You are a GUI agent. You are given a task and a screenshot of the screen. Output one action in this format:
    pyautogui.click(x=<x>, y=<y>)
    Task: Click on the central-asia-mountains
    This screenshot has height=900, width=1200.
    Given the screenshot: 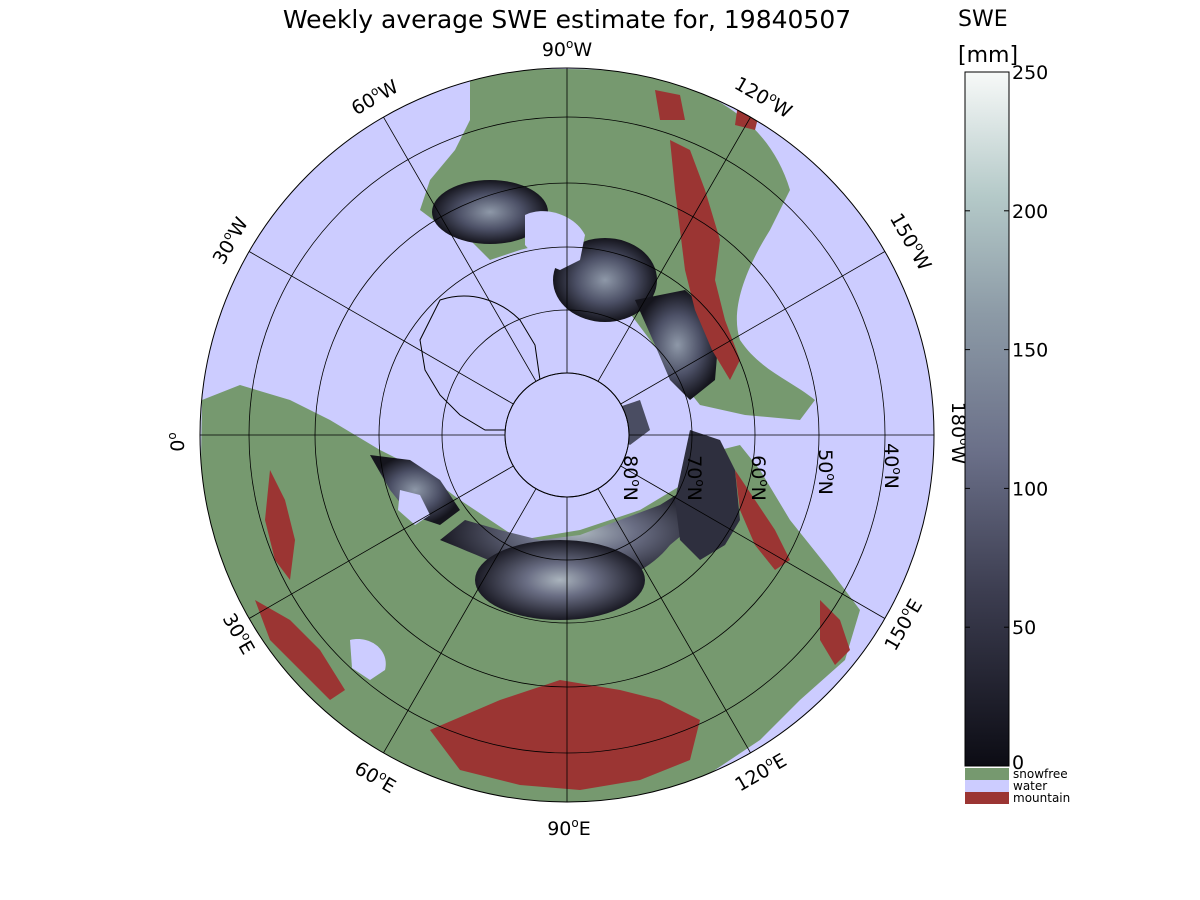 What is the action you would take?
    pyautogui.click(x=565, y=735)
    